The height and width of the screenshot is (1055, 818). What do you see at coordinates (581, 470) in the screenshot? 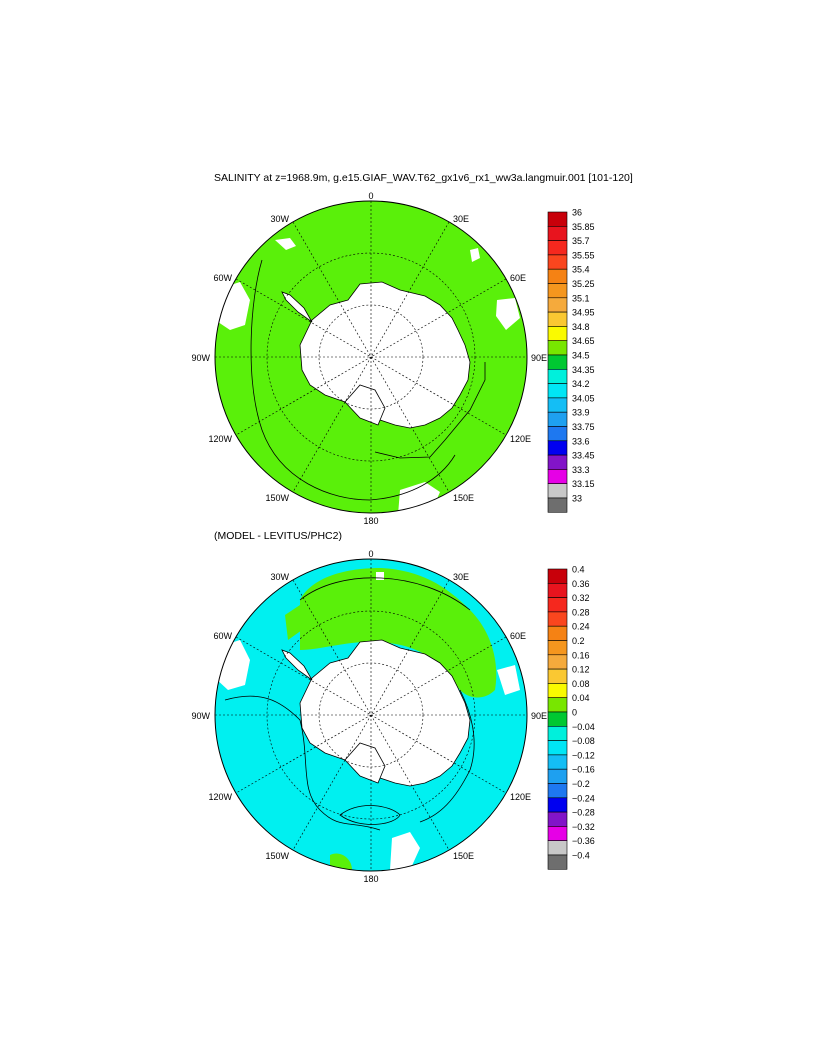
I see `colorbar-label: 33.3` at bounding box center [581, 470].